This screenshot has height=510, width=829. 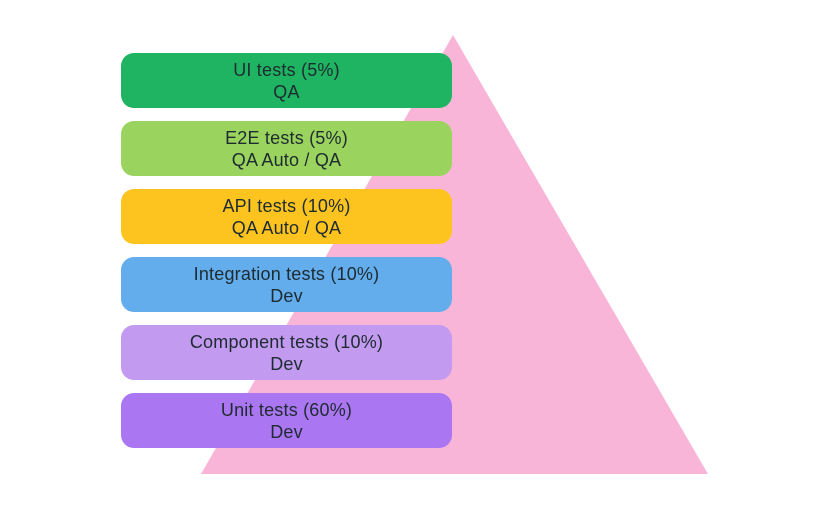 What do you see at coordinates (286, 69) in the screenshot?
I see `layer-label: UI tests (5%)` at bounding box center [286, 69].